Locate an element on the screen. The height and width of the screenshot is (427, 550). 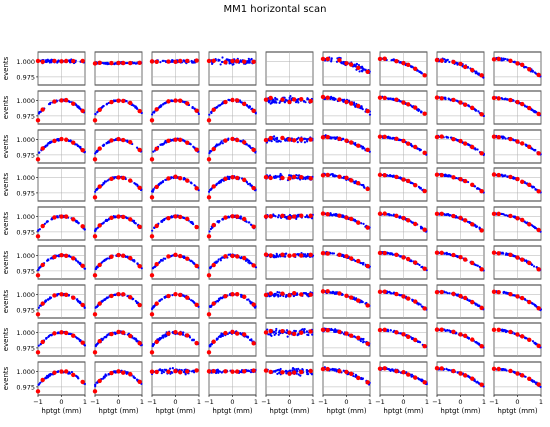
y-tick-label: 1.000 is located at coordinates (25, 256).